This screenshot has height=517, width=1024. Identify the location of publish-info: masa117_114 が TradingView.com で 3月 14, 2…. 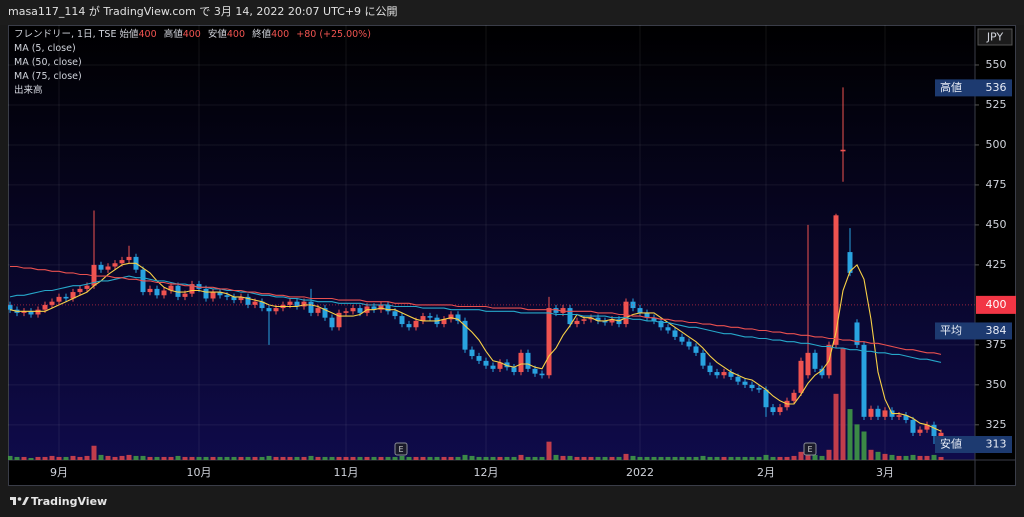
(203, 11).